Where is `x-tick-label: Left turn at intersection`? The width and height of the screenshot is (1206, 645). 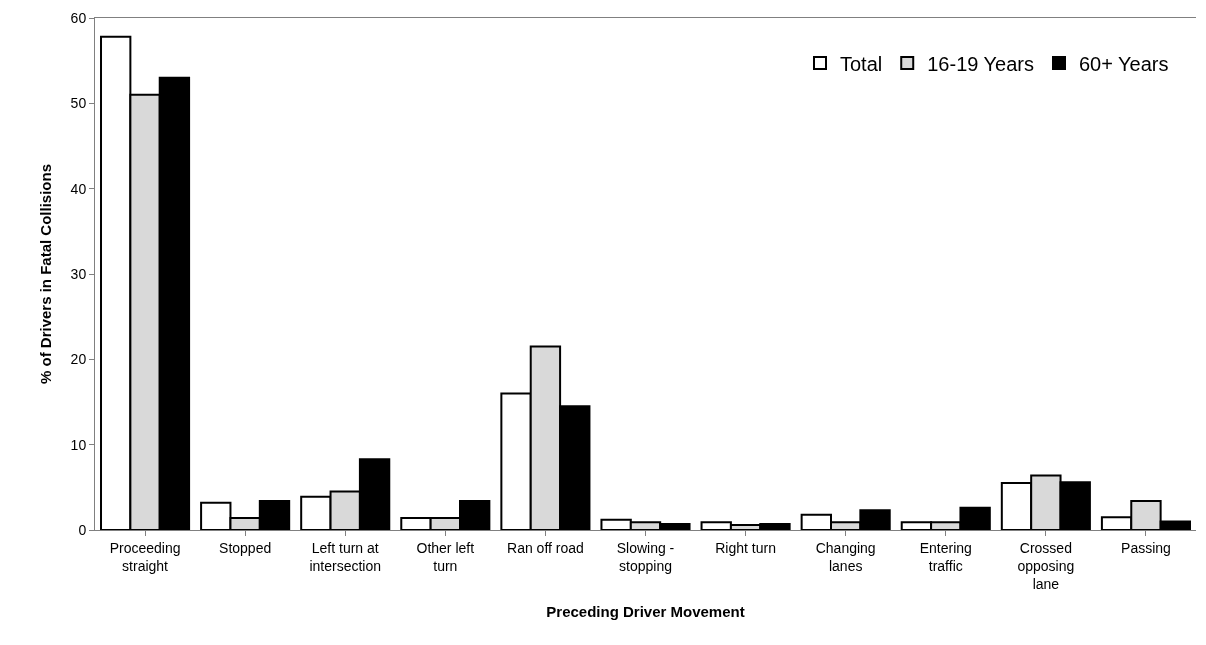
x-tick-label: Left turn at intersection is located at coordinates (345, 556).